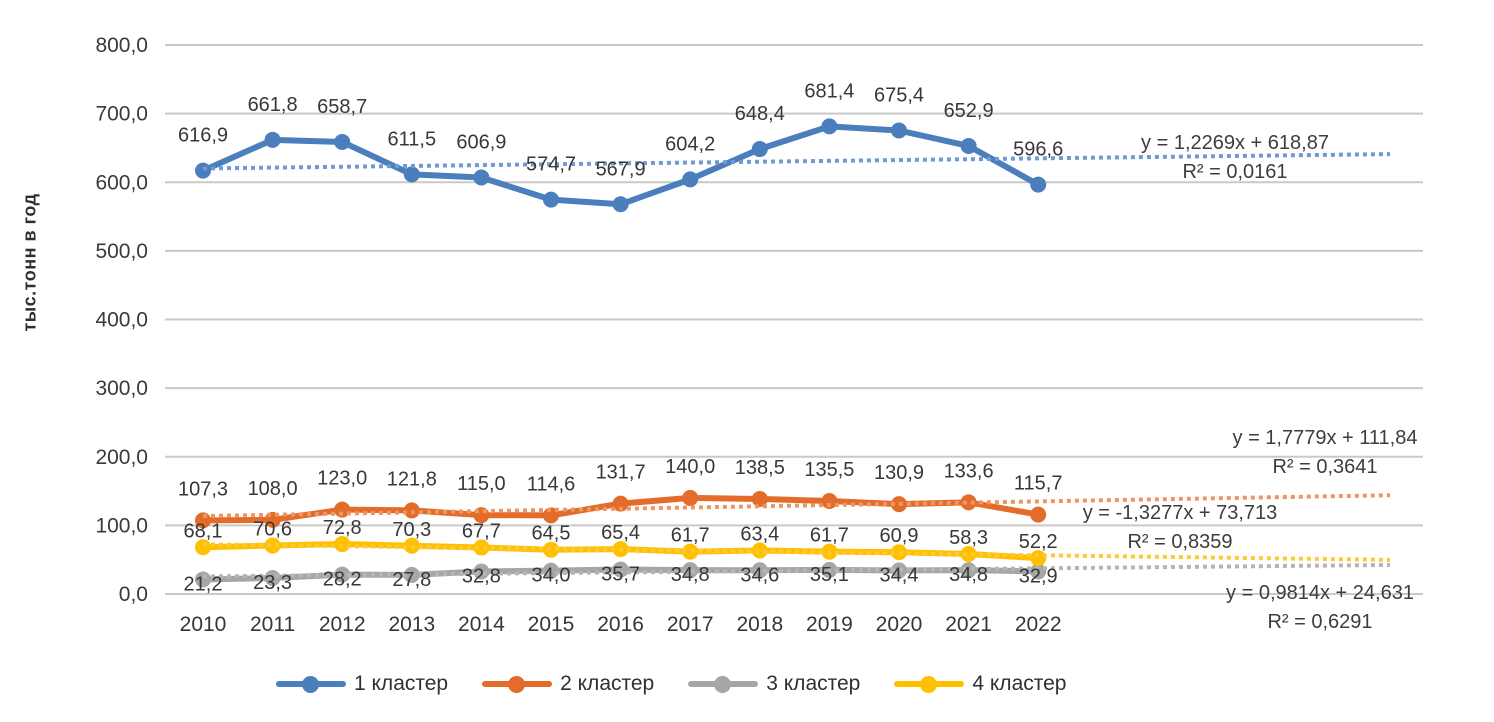 This screenshot has width=1494, height=722. I want to click on y-tick-label: 700,0, so click(121, 114).